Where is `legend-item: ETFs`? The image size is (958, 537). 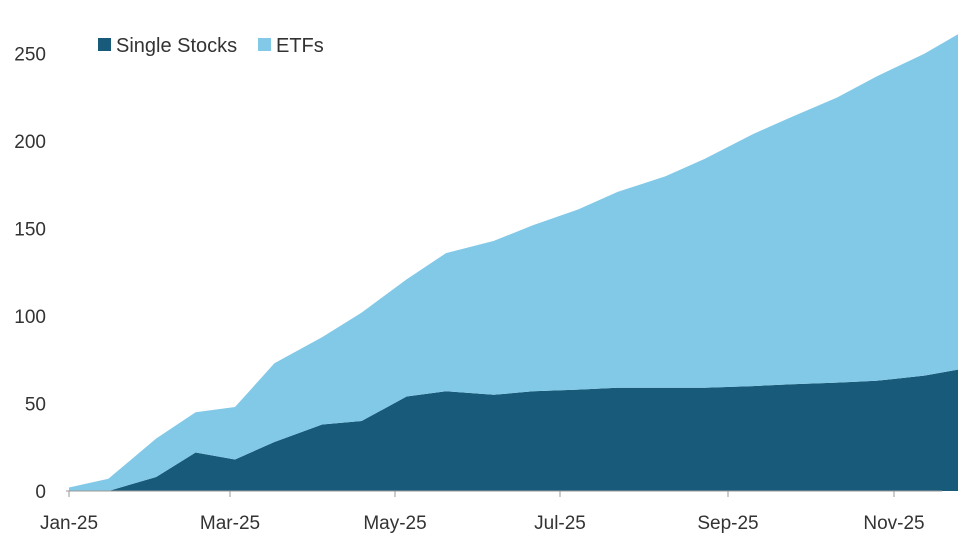 legend-item: ETFs is located at coordinates (291, 46).